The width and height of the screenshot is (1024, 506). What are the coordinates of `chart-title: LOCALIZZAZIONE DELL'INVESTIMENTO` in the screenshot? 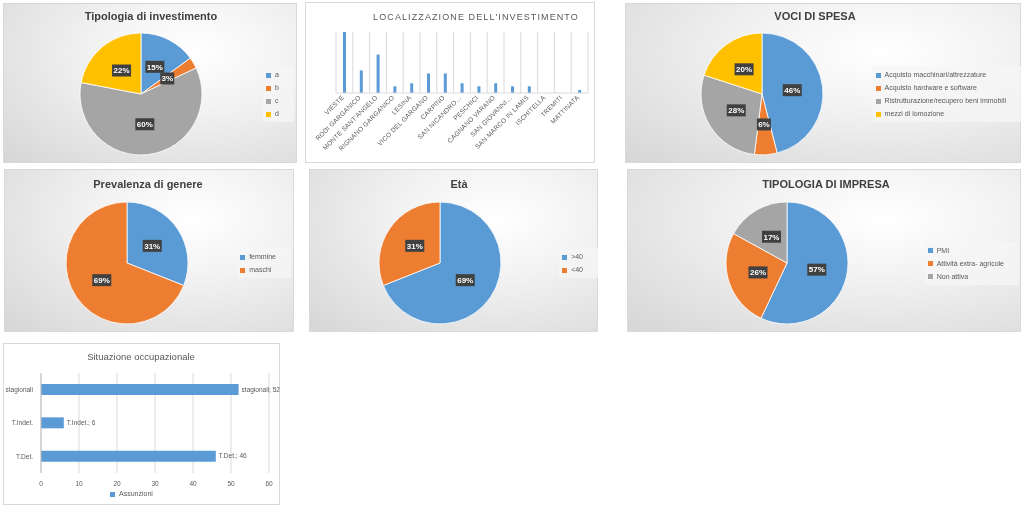 It's located at (476, 17).